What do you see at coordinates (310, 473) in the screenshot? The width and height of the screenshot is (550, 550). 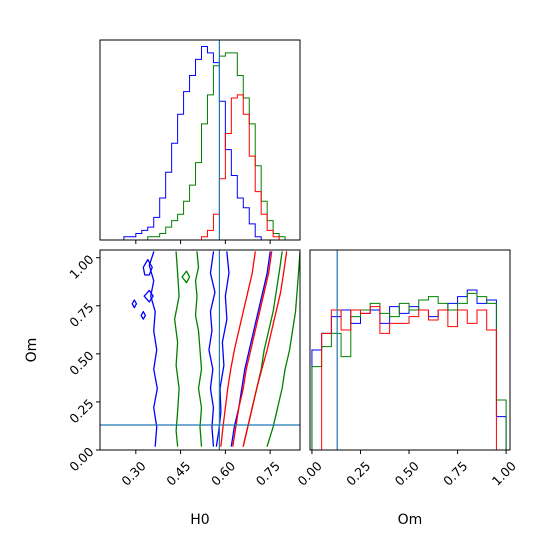 I see `om-xtick-label-0: 0.00` at bounding box center [310, 473].